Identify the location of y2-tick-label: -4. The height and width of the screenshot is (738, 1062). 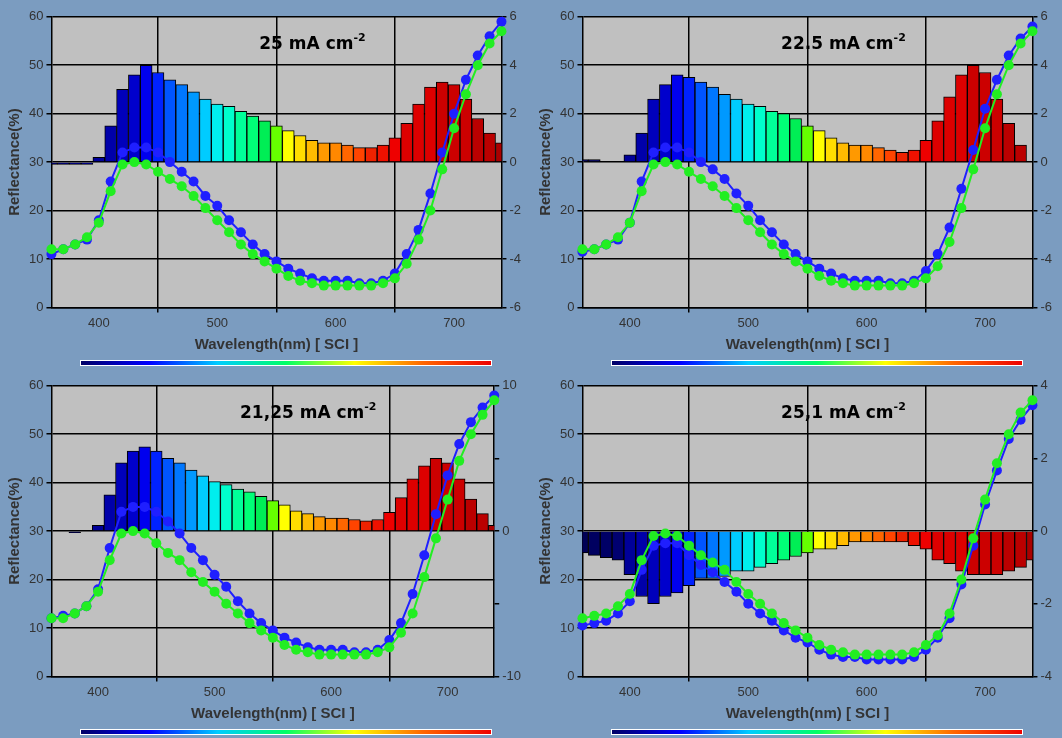
(1046, 675).